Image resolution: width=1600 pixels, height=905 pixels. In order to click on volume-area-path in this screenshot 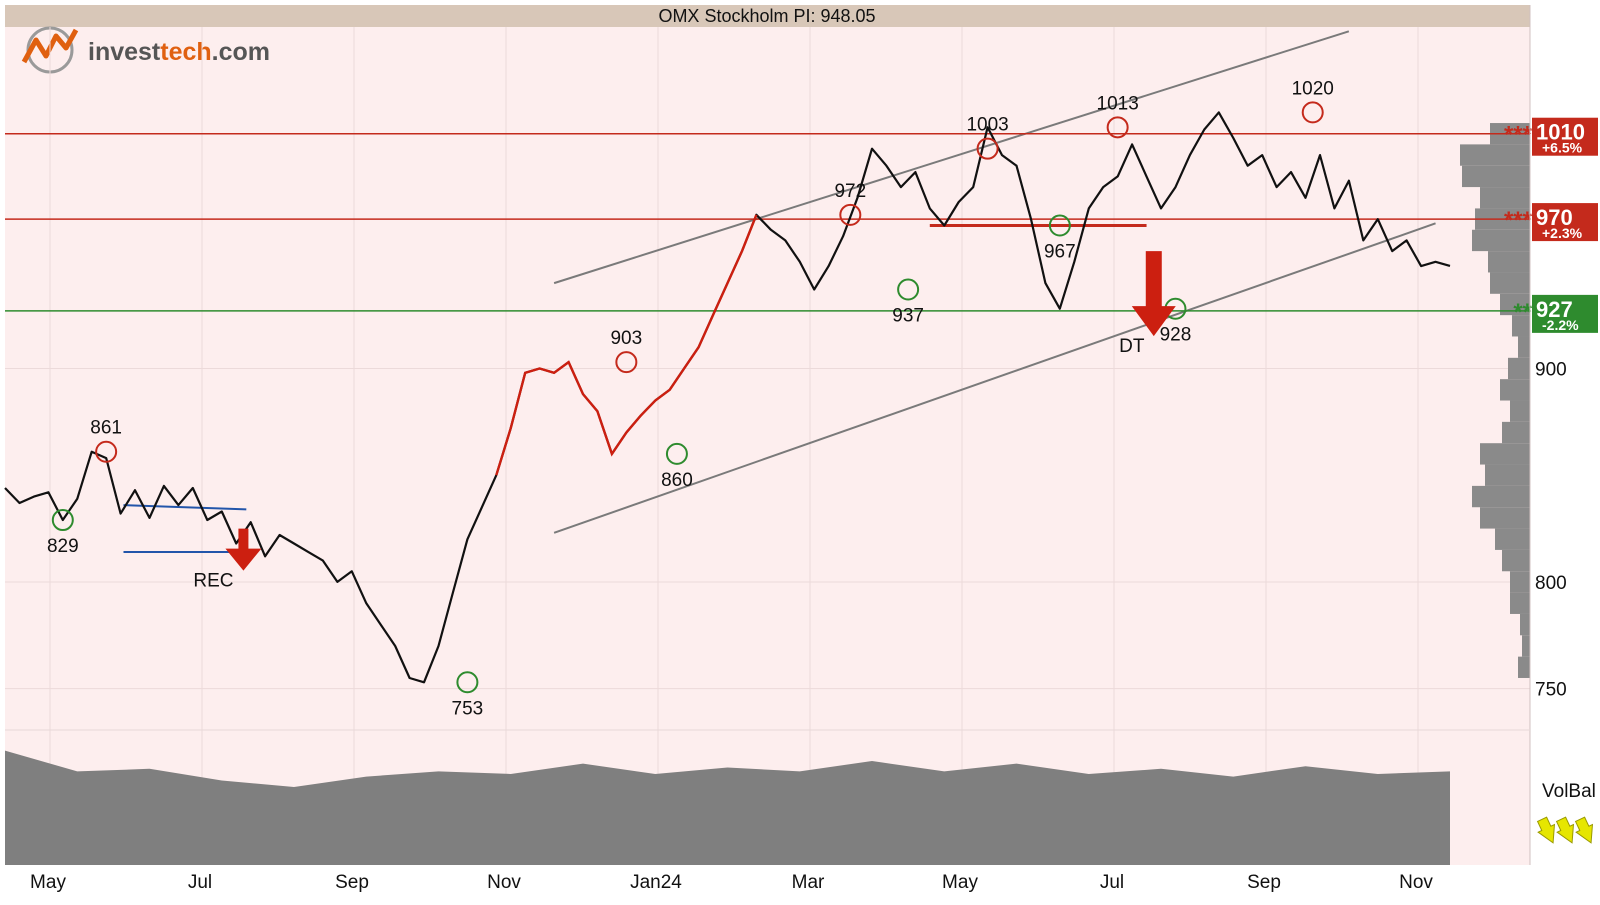, I will do `click(727, 807)`.